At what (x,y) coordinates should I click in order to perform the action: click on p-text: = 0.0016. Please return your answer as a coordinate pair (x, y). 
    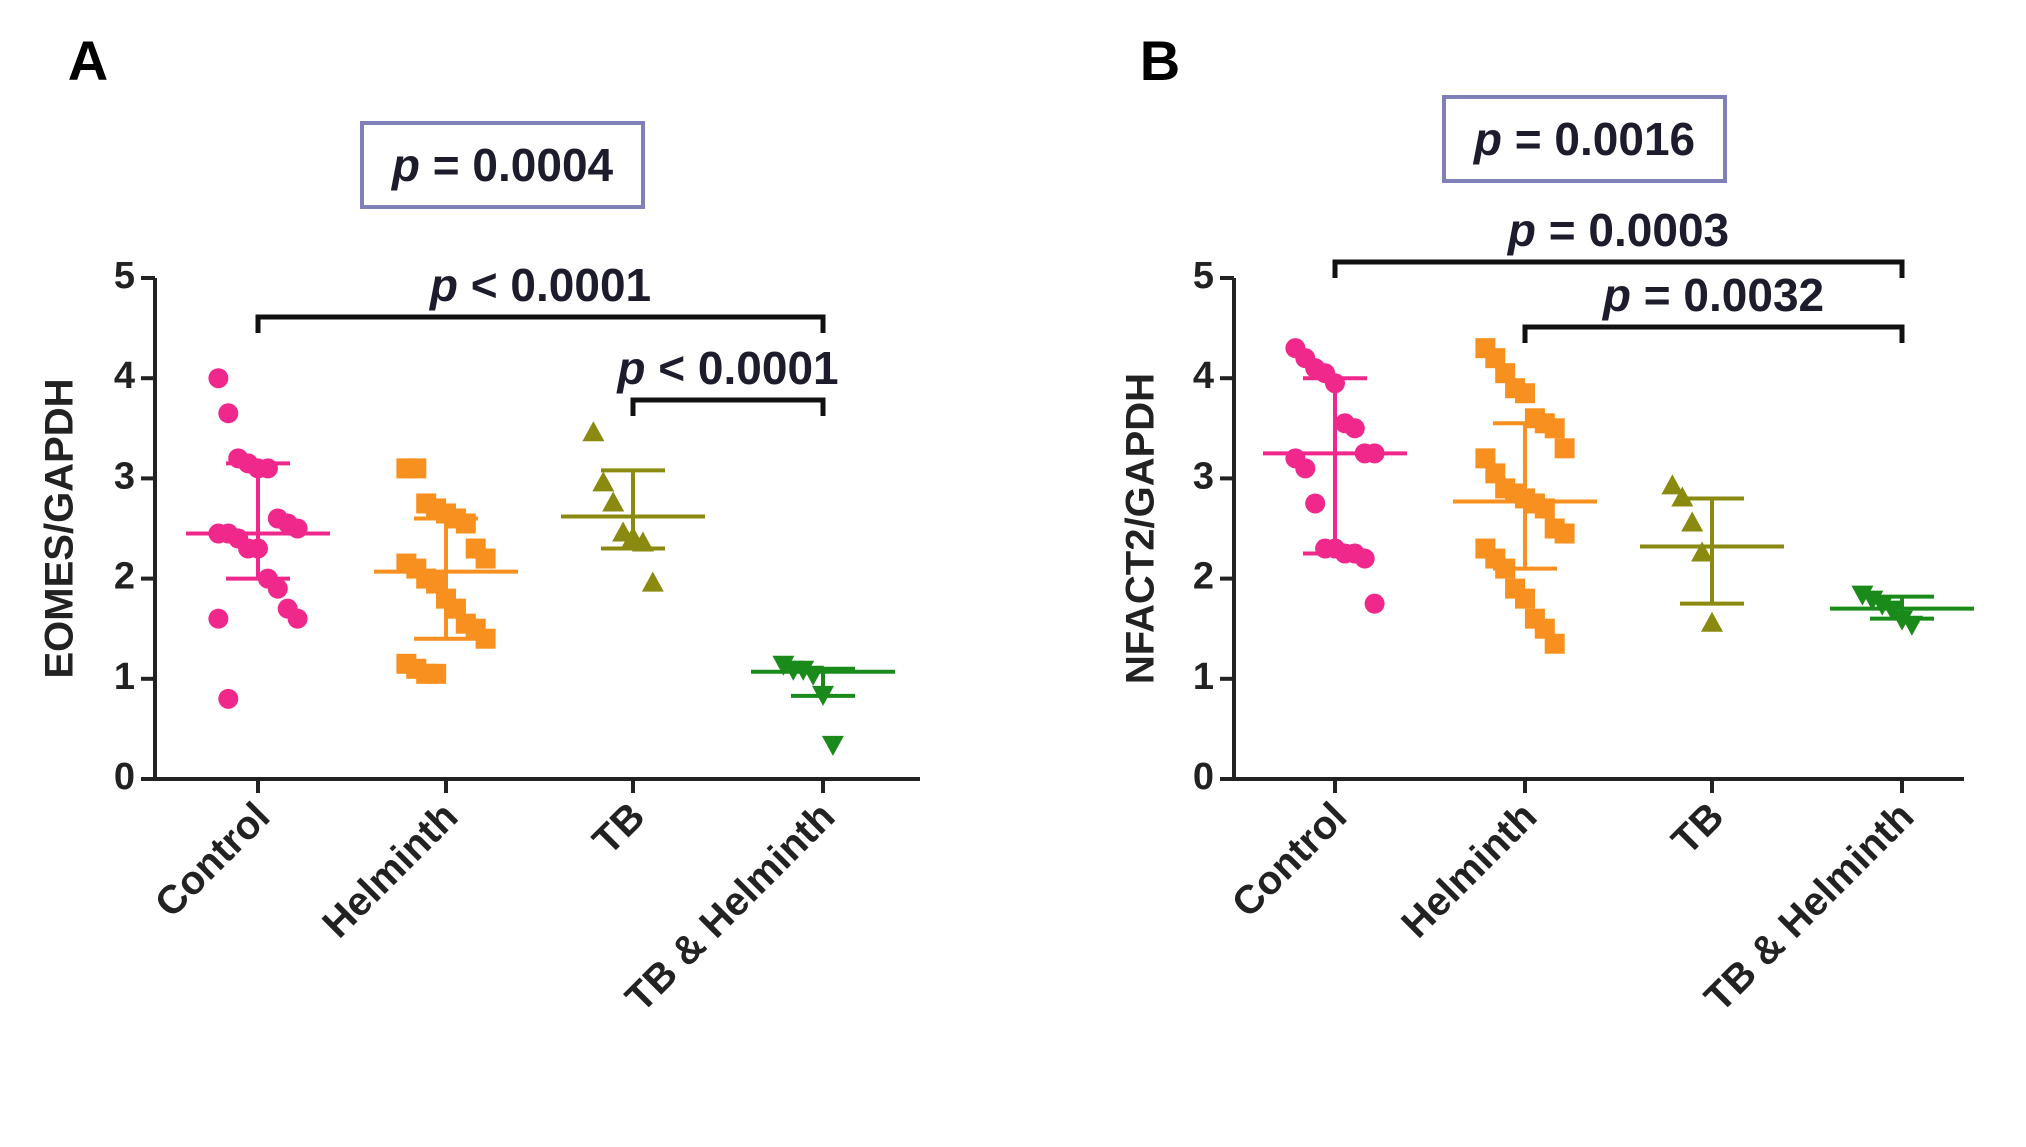
    Looking at the image, I should click on (1598, 139).